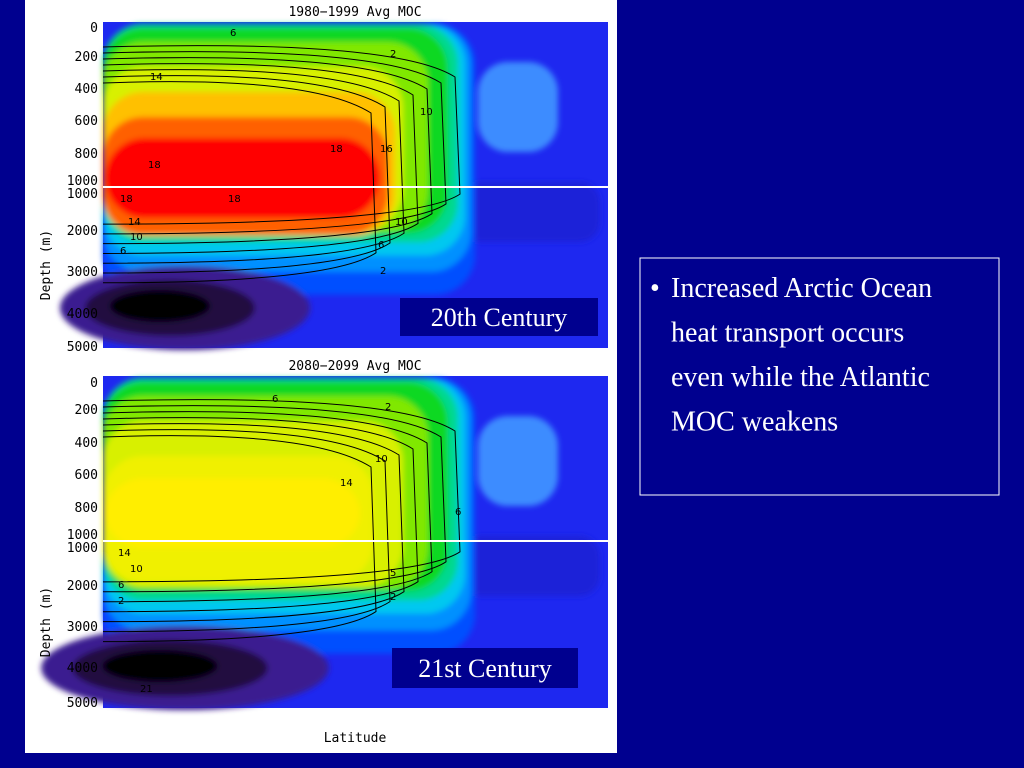 The width and height of the screenshot is (1024, 768). What do you see at coordinates (146, 689) in the screenshot?
I see `contour-label: 21` at bounding box center [146, 689].